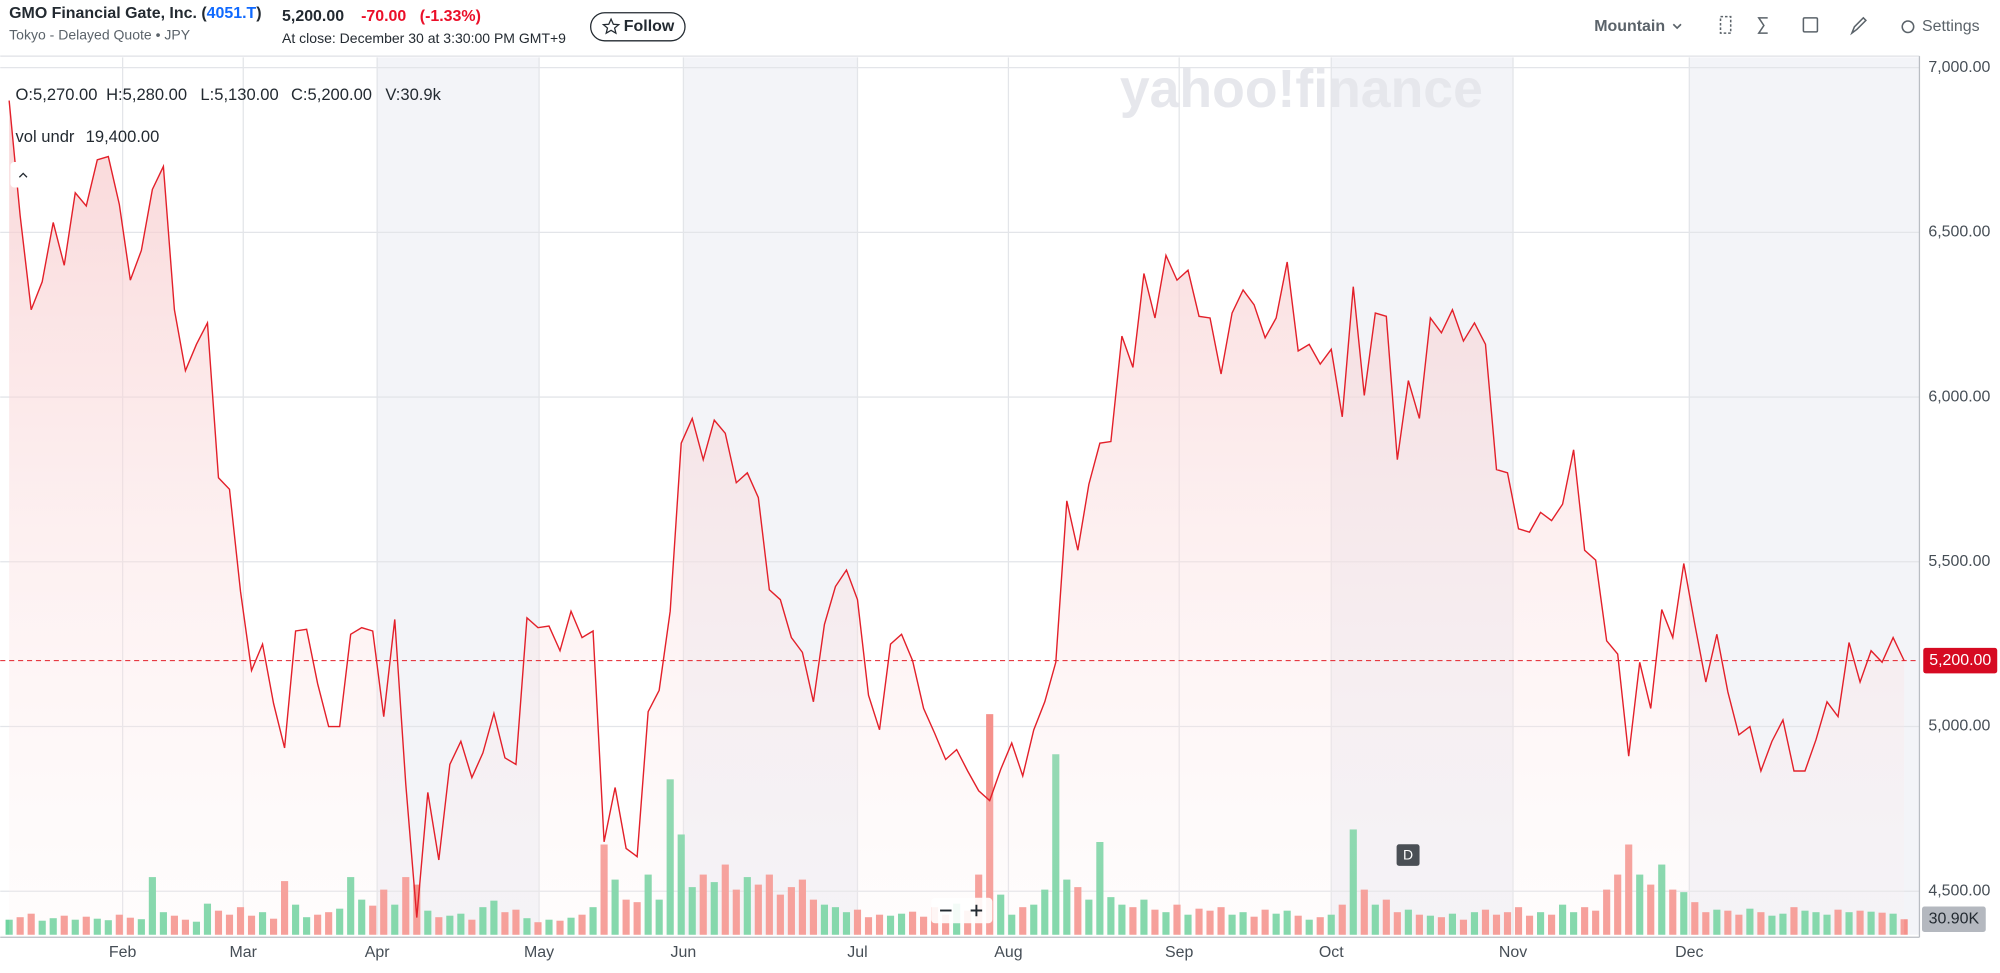  Describe the element at coordinates (232, 13) in the screenshot. I see `ticker: 4051.T` at that location.